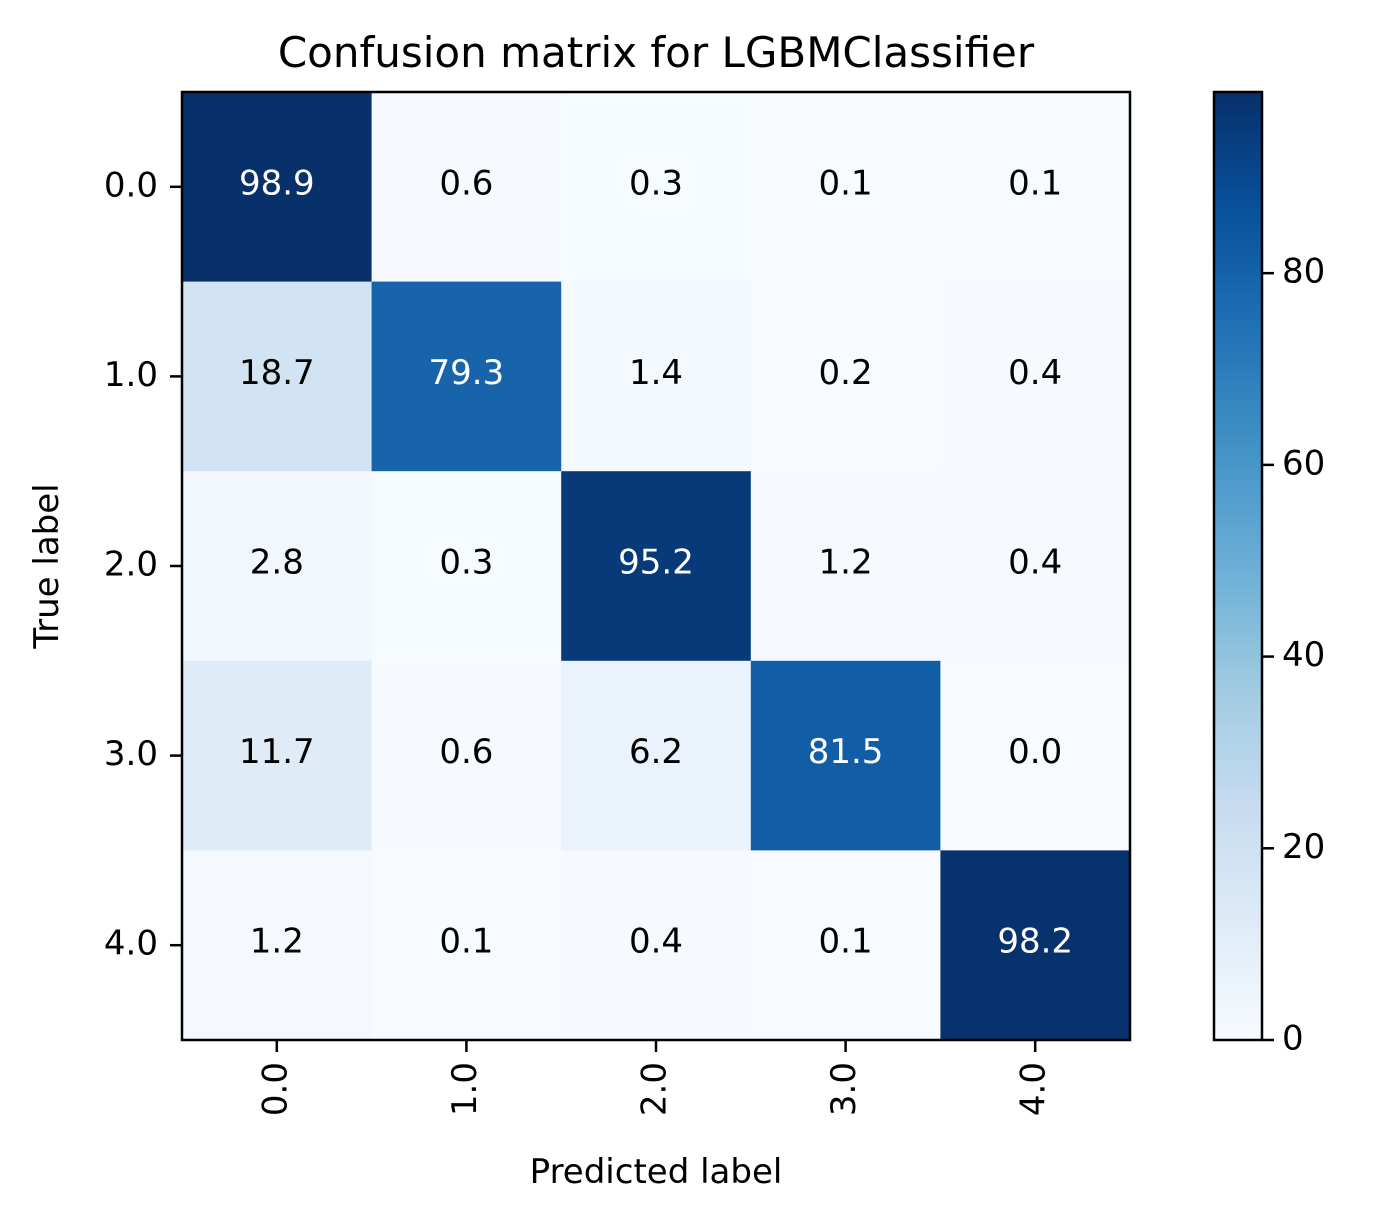 This screenshot has height=1222, width=1374. I want to click on heatmap-cell-value: 98.9, so click(277, 183).